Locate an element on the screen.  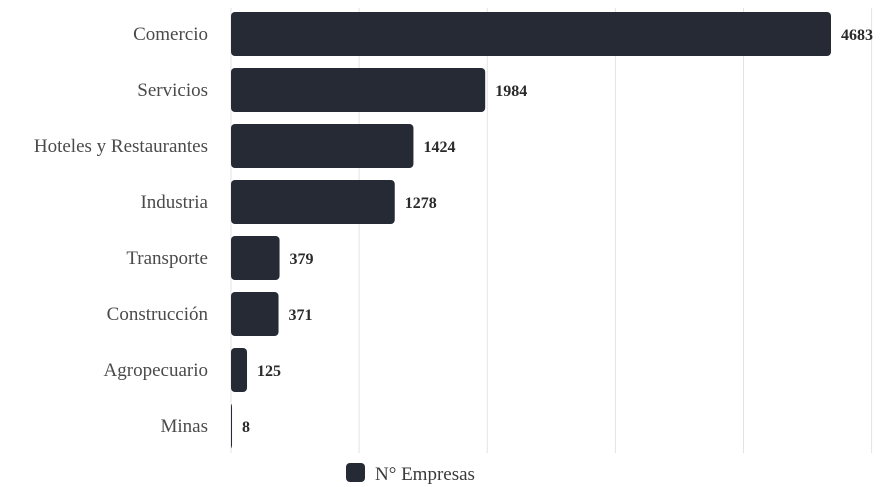
value-label-5: 371 is located at coordinates (301, 315).